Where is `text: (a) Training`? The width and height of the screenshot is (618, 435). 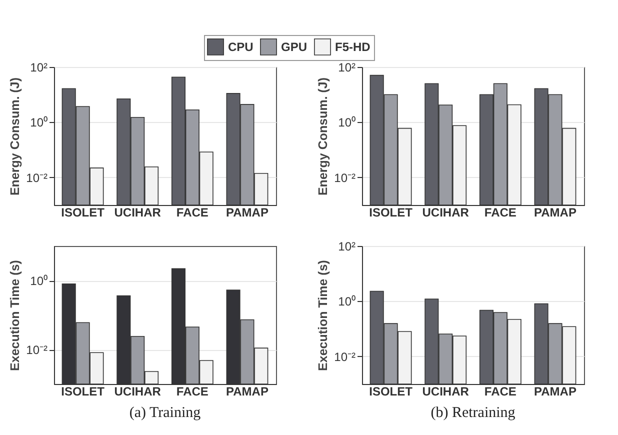 text: (a) Training is located at coordinates (165, 413).